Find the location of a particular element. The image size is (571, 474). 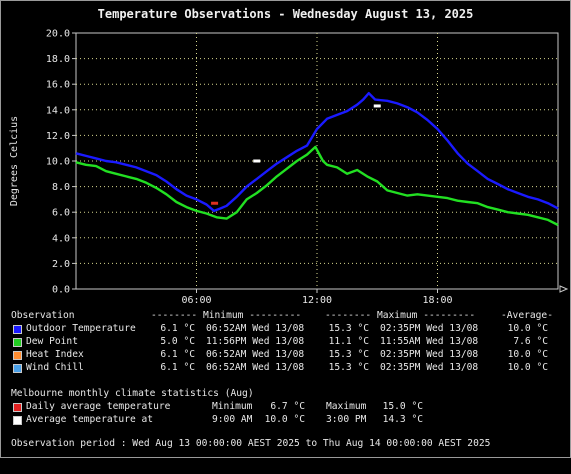

average-value: 7.6 °C is located at coordinates (530, 341).